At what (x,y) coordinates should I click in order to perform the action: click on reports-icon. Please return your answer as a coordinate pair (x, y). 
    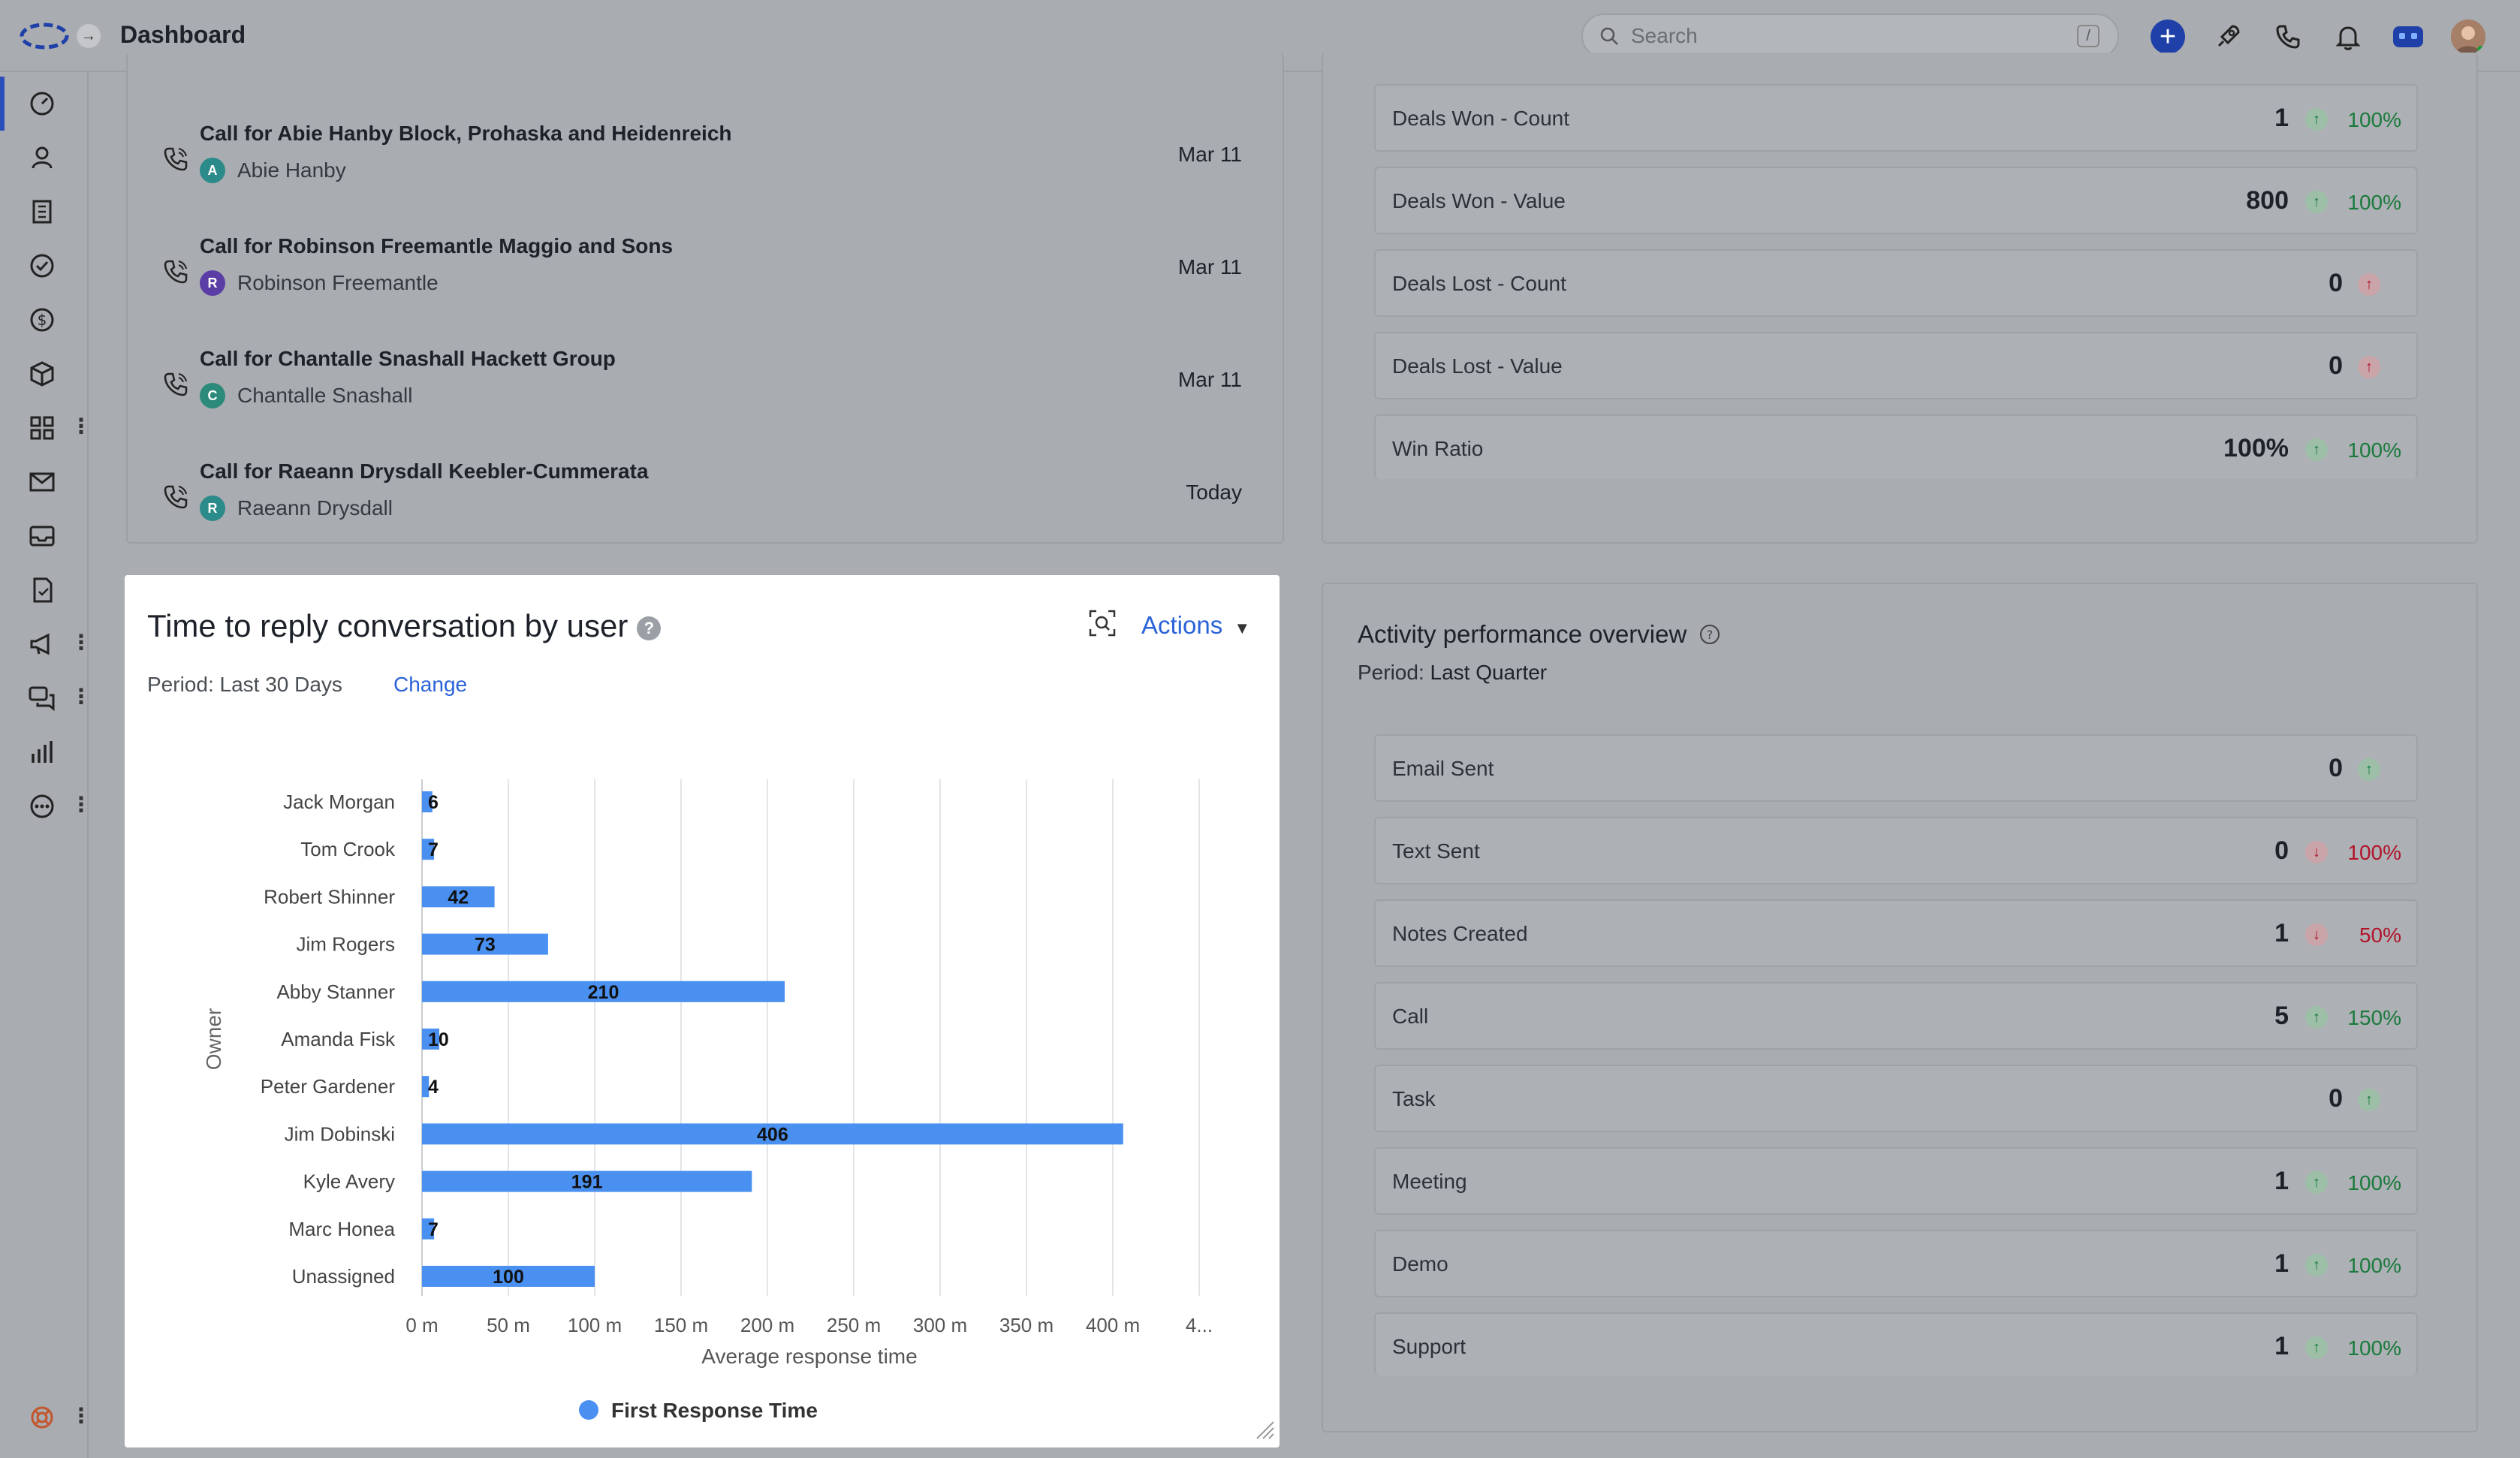
    Looking at the image, I should click on (42, 752).